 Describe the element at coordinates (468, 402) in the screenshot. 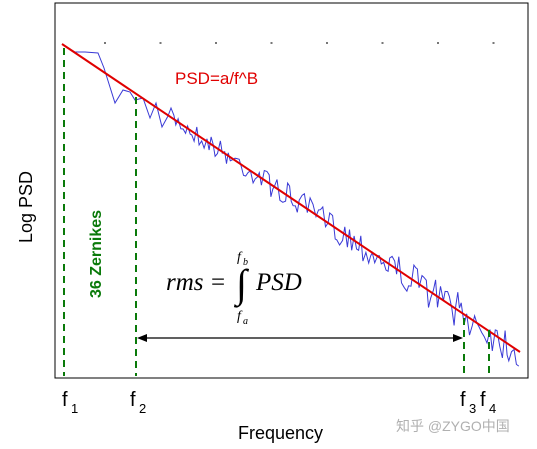

I see `marker-label-f3: f 3` at that location.